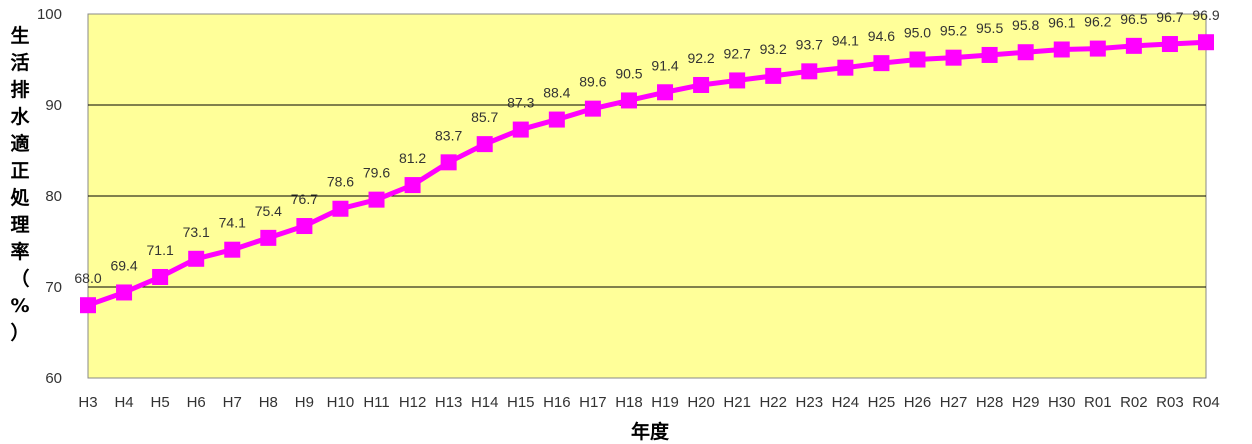 Image resolution: width=1252 pixels, height=444 pixels. What do you see at coordinates (376, 402) in the screenshot?
I see `x-tick-label: H11` at bounding box center [376, 402].